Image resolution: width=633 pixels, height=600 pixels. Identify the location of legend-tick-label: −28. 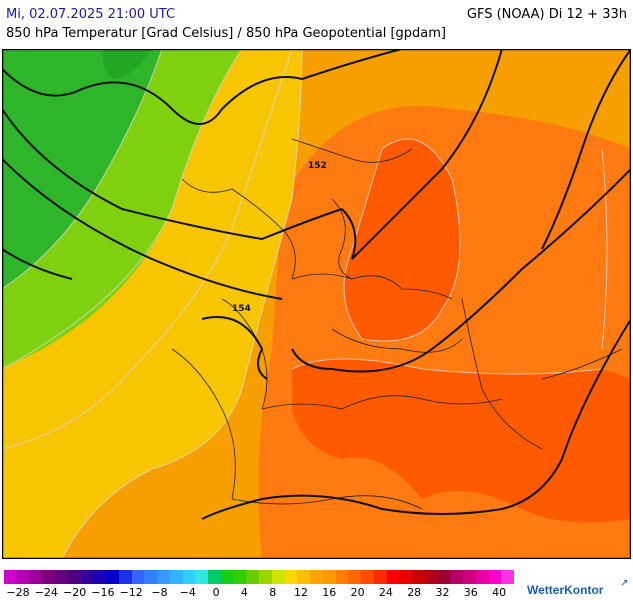
(18, 592).